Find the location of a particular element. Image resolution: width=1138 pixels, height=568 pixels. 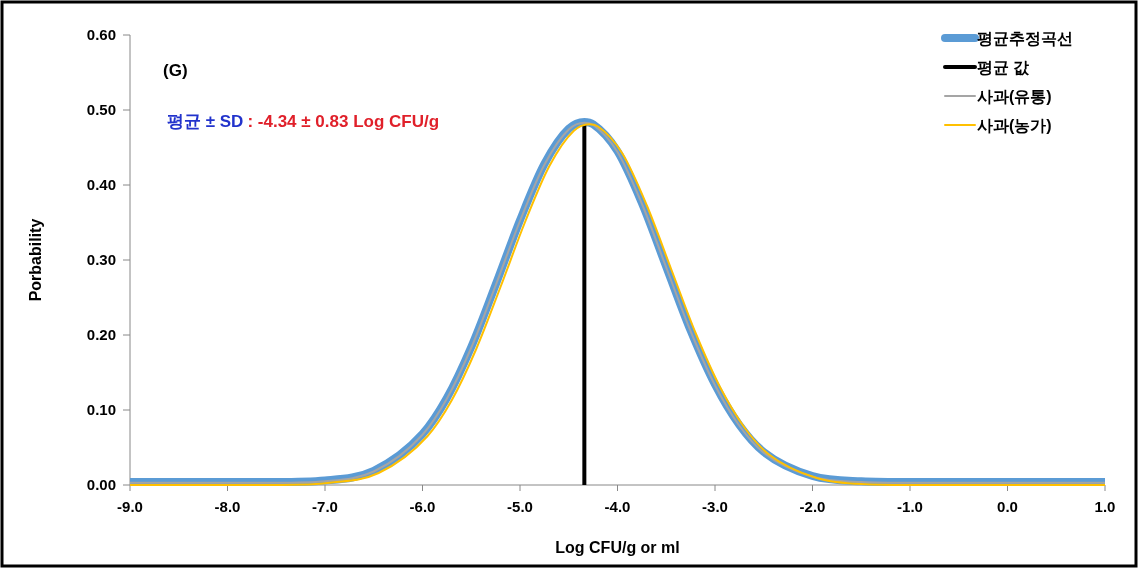

legend-label: 평균 값 is located at coordinates (1004, 67).